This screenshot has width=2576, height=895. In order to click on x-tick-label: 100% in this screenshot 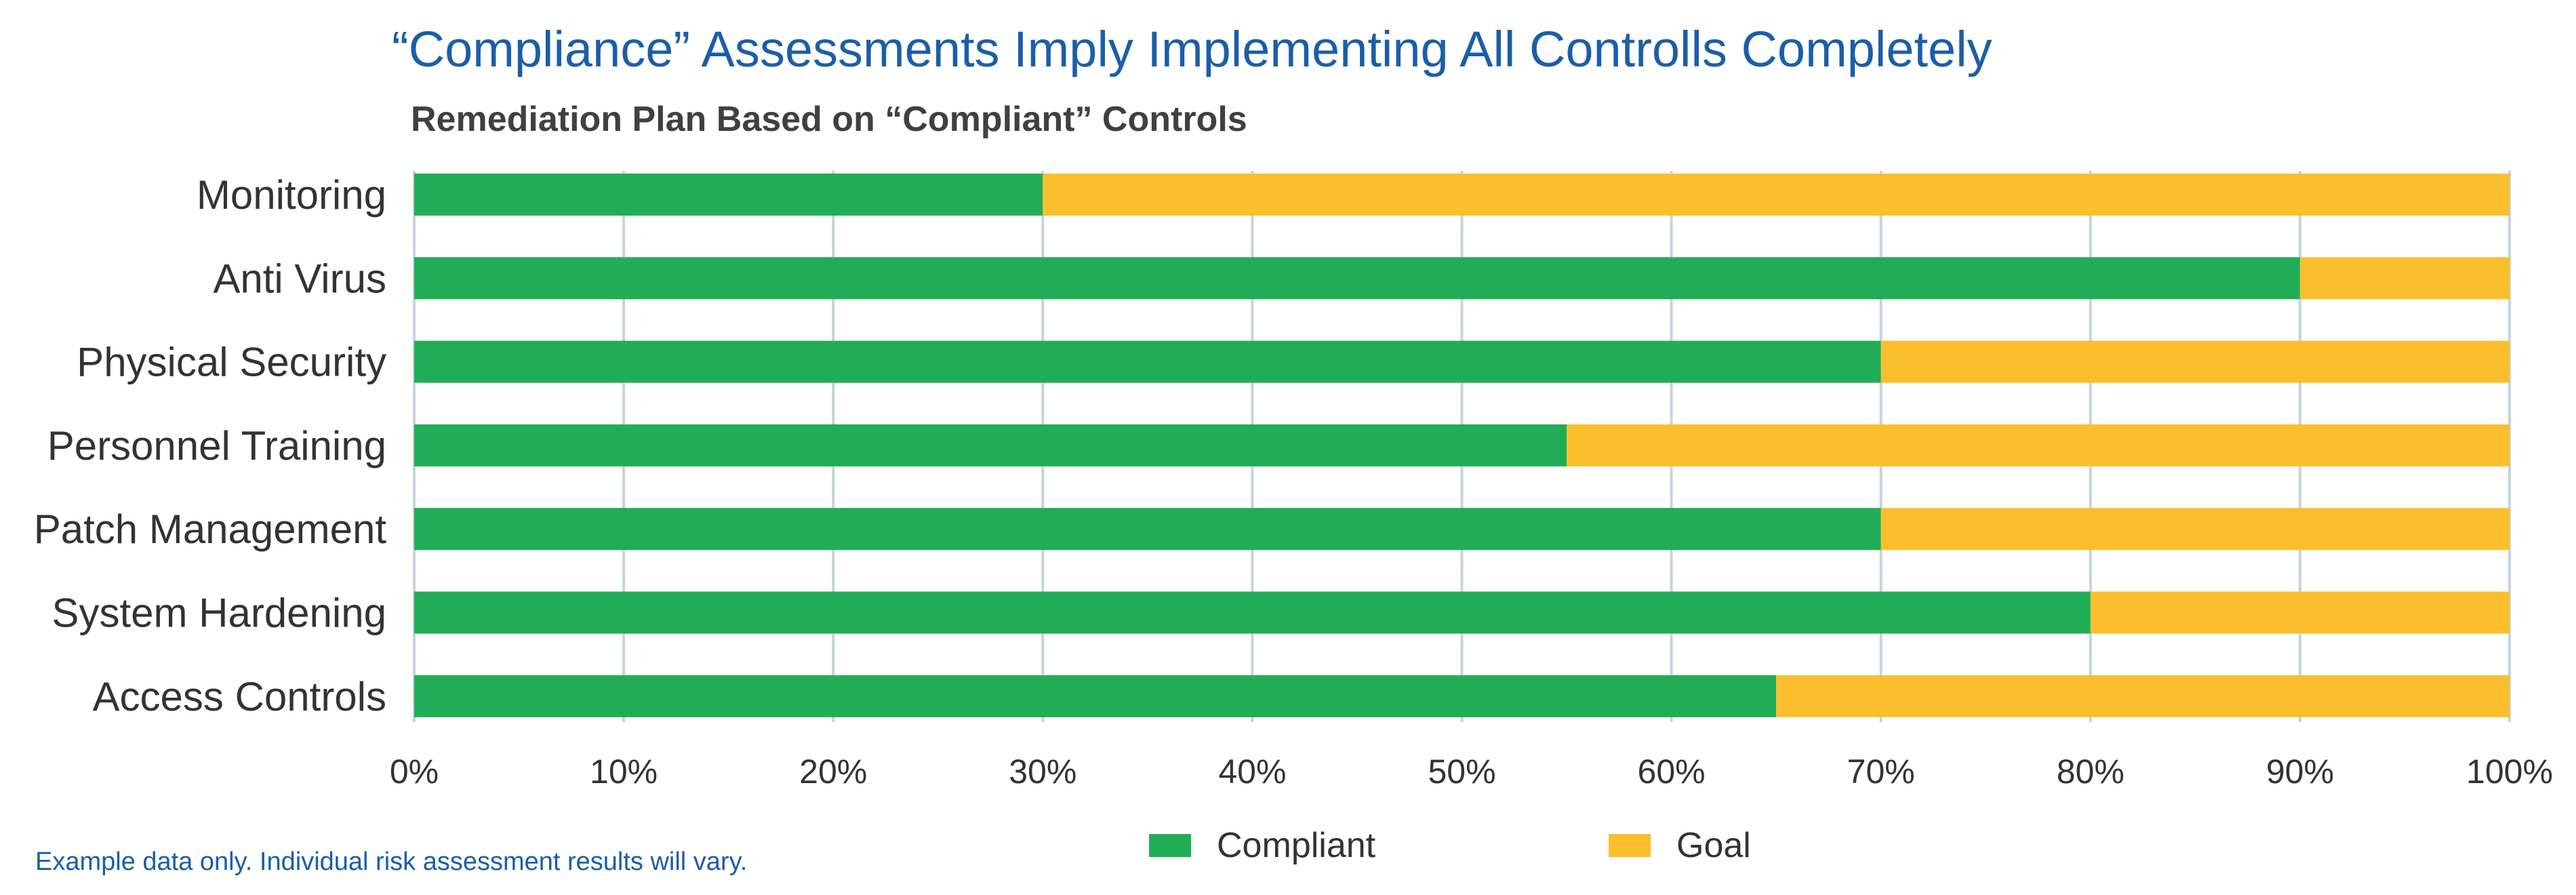, I will do `click(2509, 772)`.